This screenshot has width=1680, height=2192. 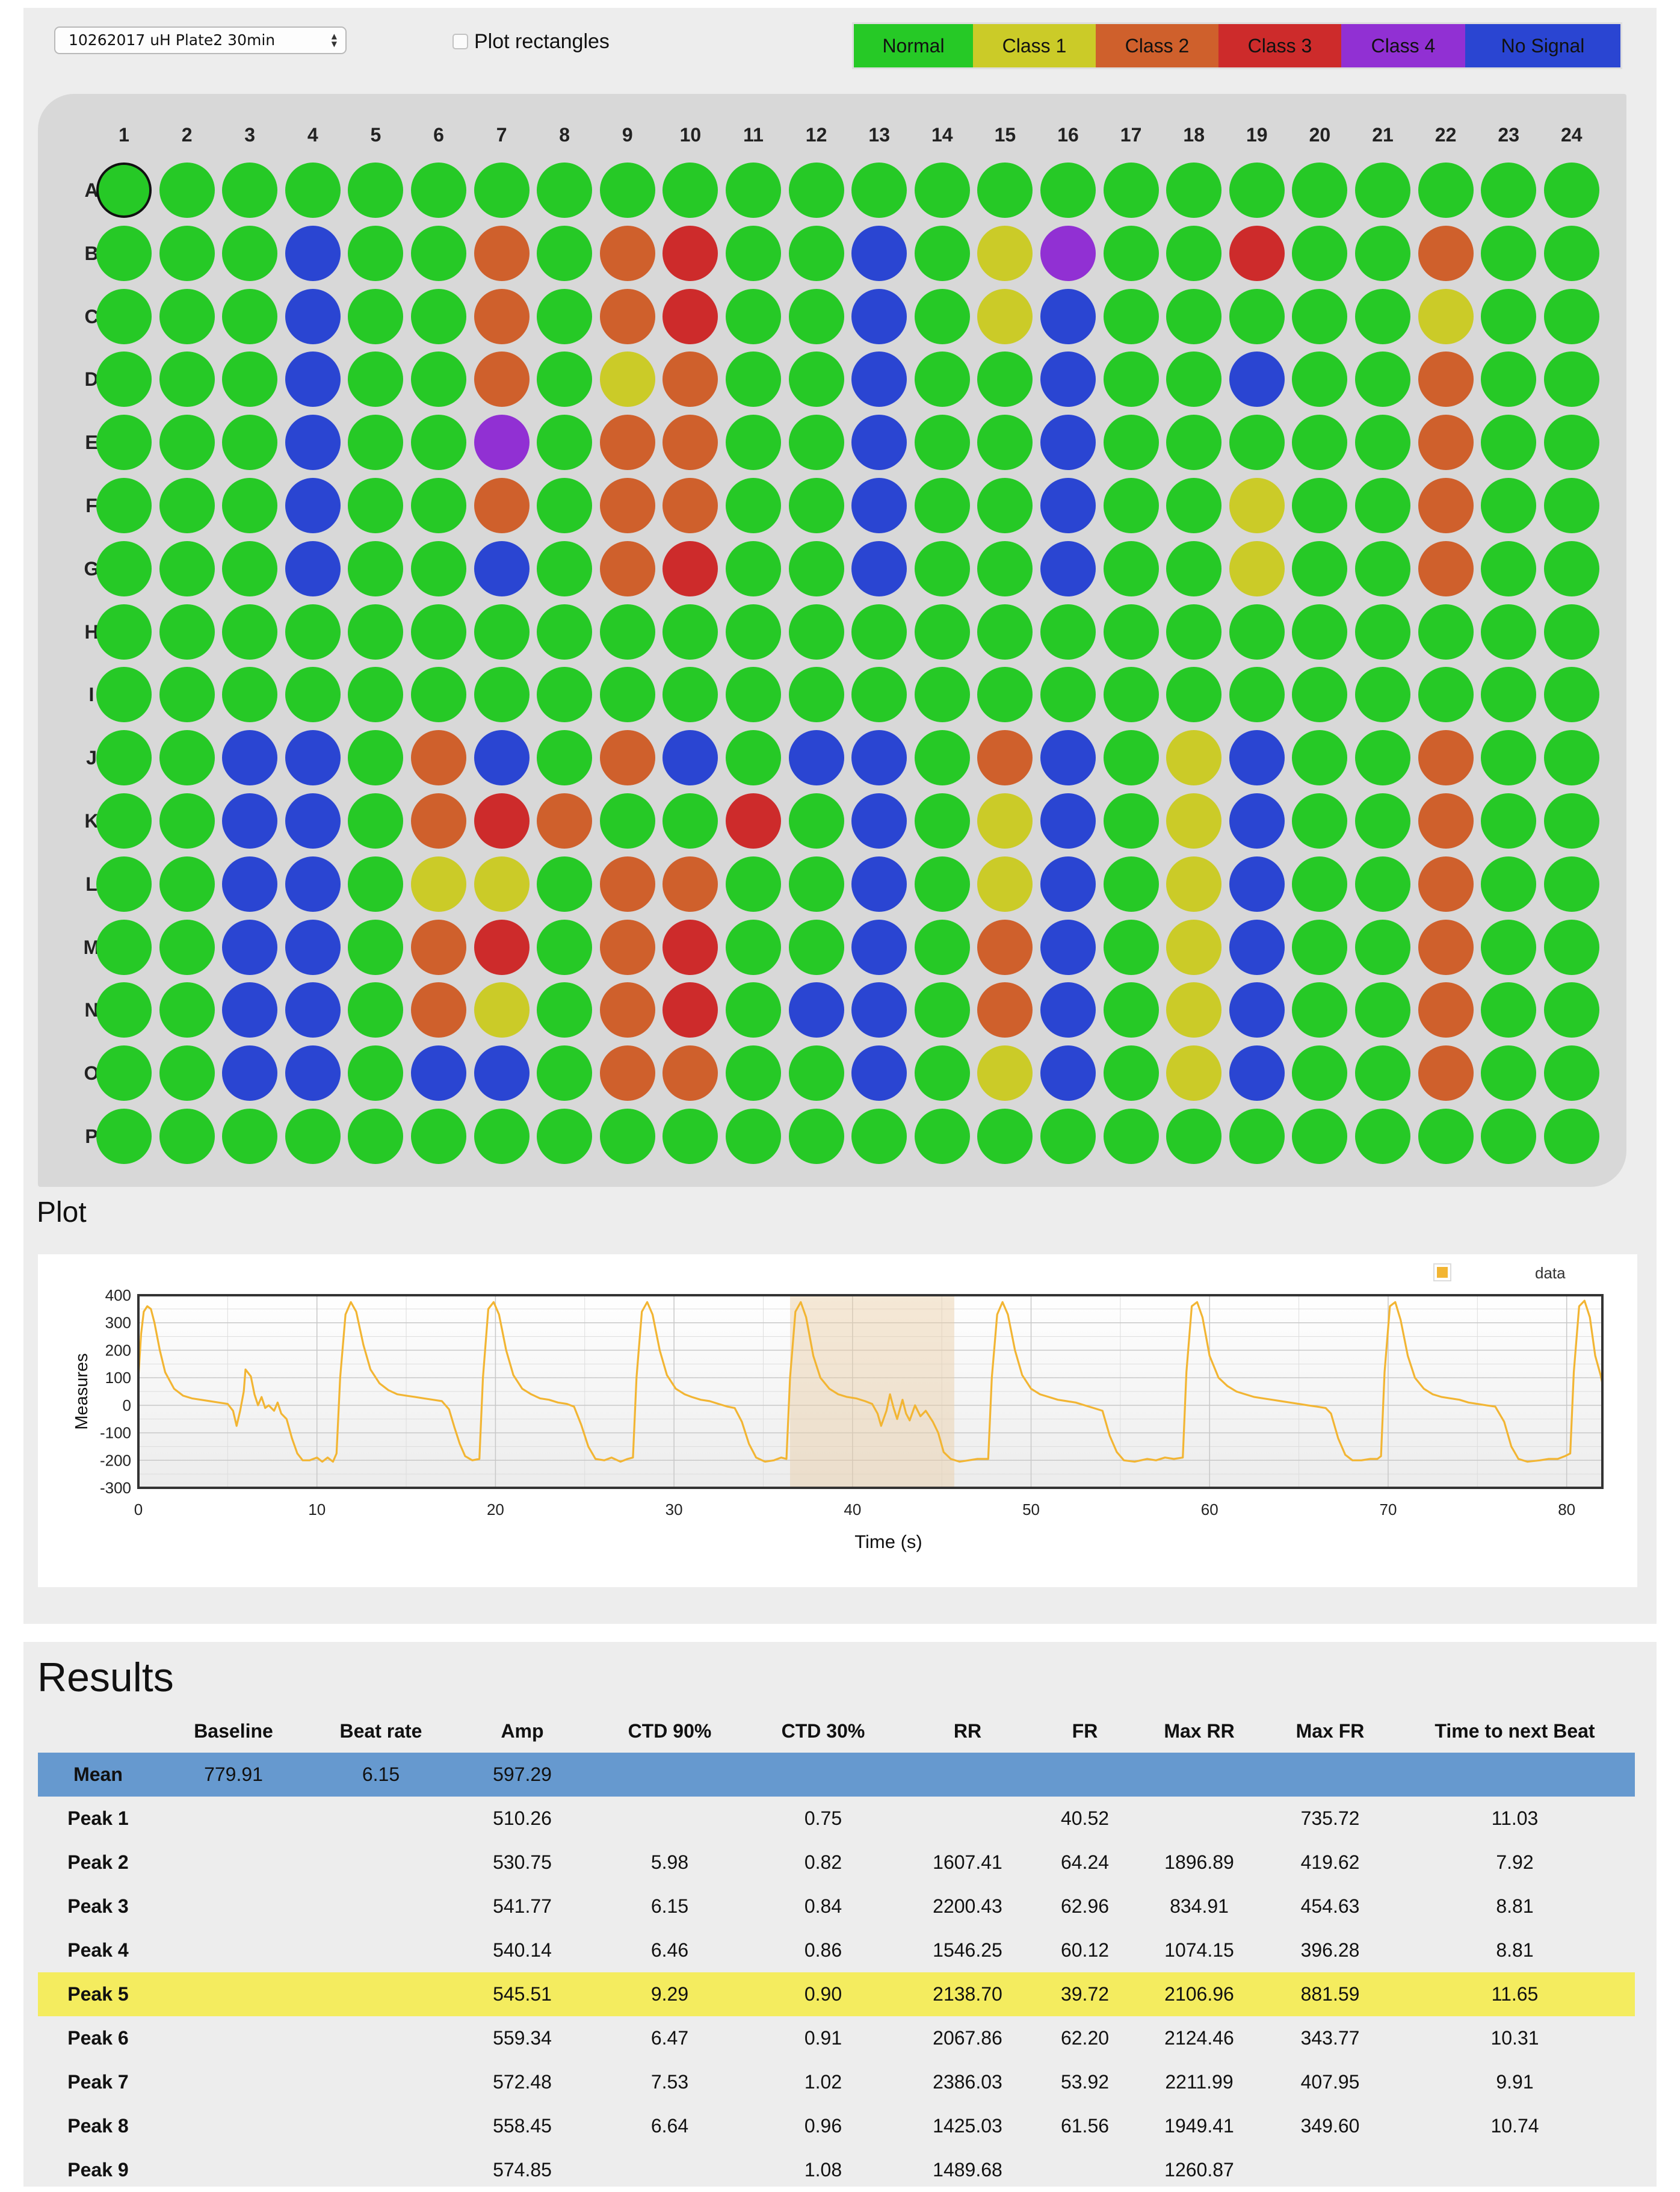 What do you see at coordinates (1131, 1010) in the screenshot?
I see `well-N17` at bounding box center [1131, 1010].